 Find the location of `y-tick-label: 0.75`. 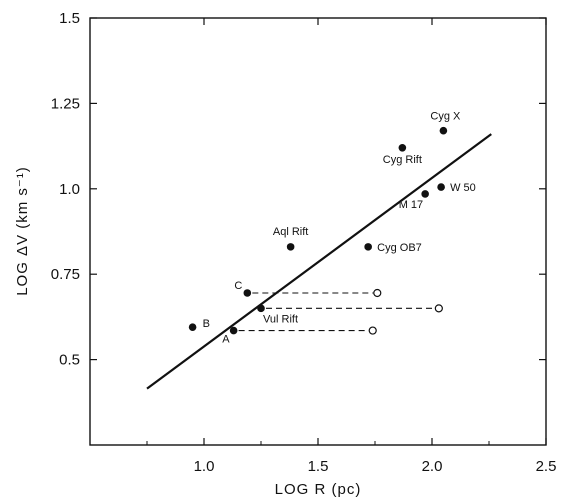

y-tick-label: 0.75 is located at coordinates (65, 274).